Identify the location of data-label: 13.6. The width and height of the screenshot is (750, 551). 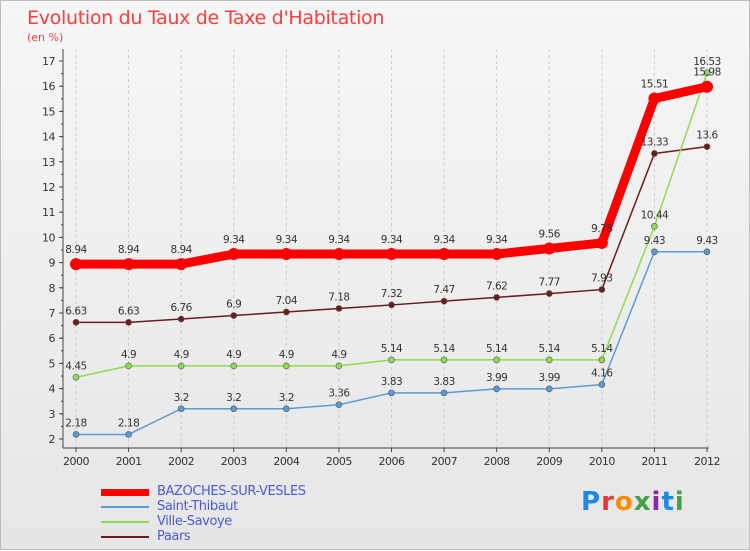
(707, 136).